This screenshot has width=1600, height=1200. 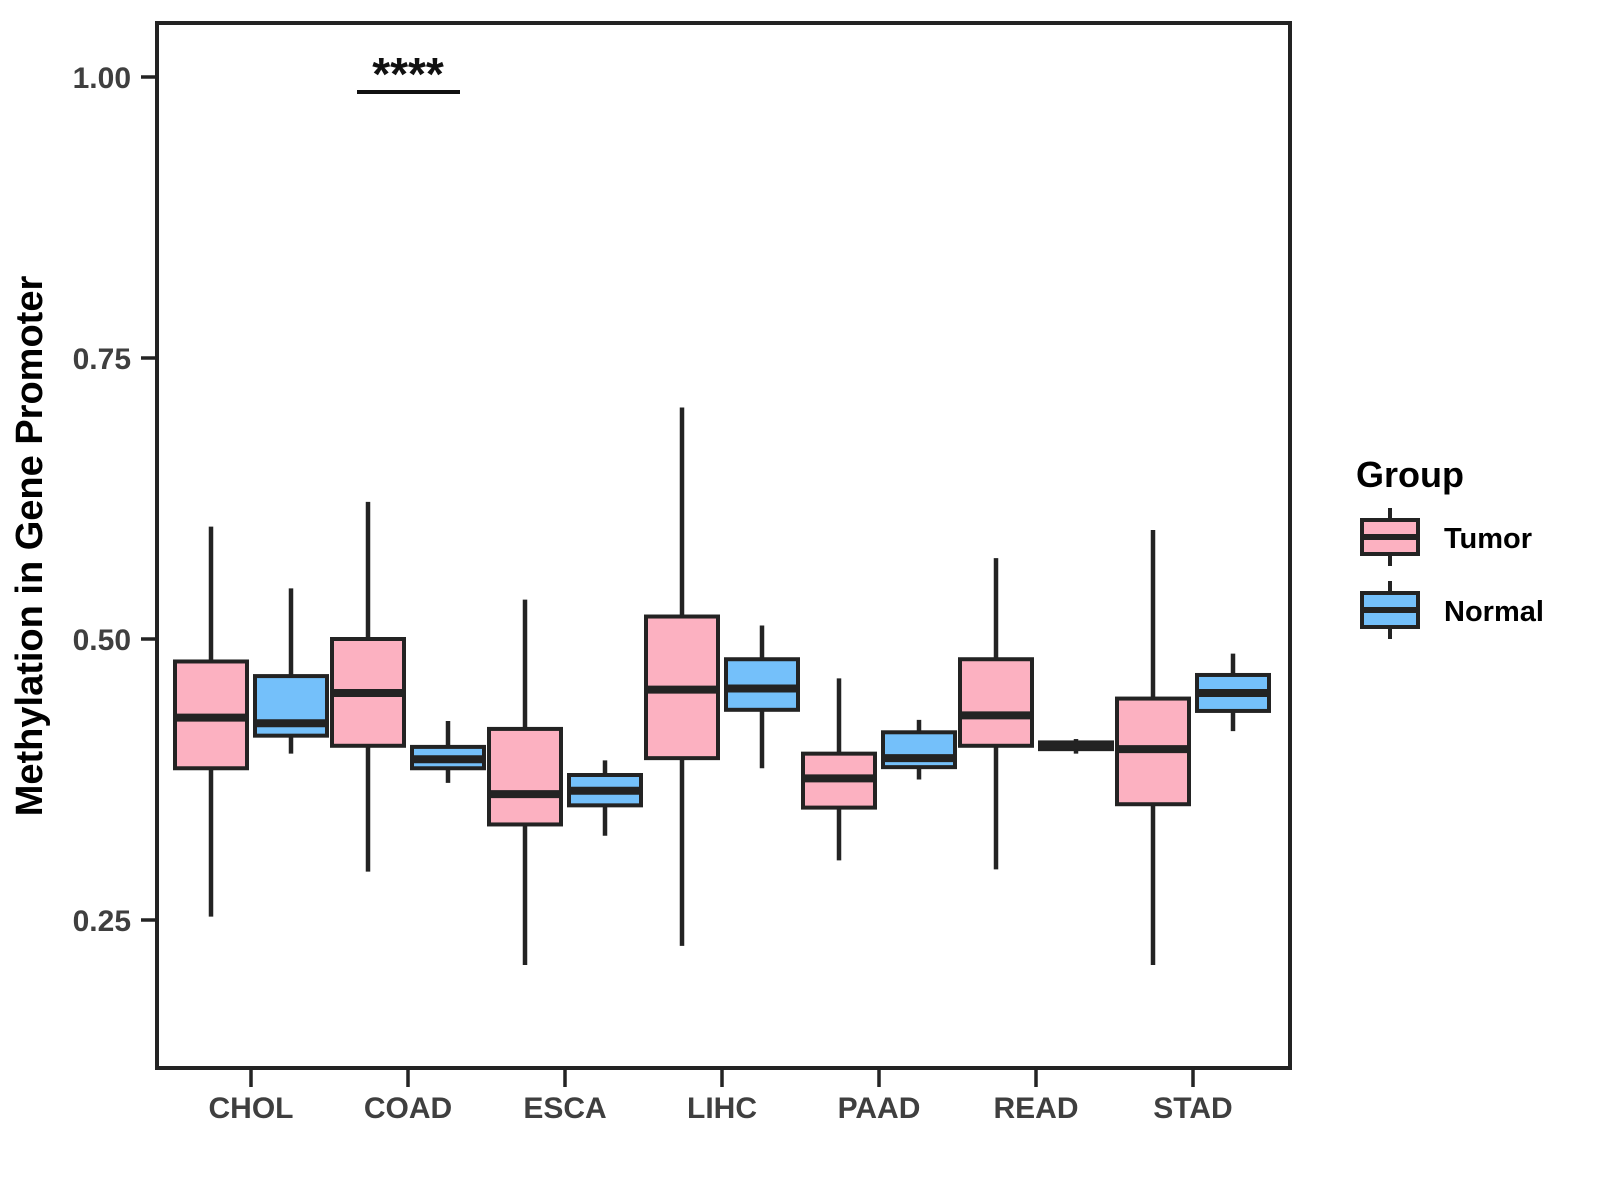 I want to click on significance-stars: ****, so click(x=408, y=74).